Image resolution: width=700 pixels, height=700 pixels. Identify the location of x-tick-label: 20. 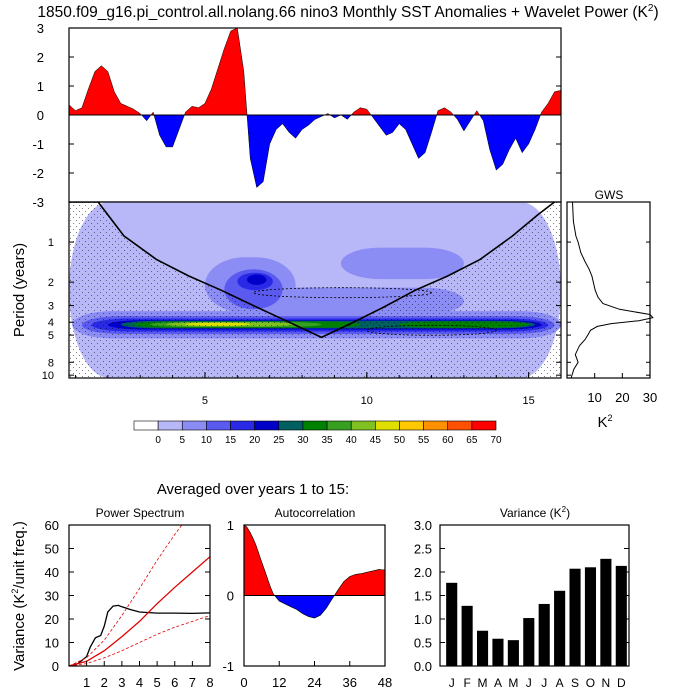
(622, 397).